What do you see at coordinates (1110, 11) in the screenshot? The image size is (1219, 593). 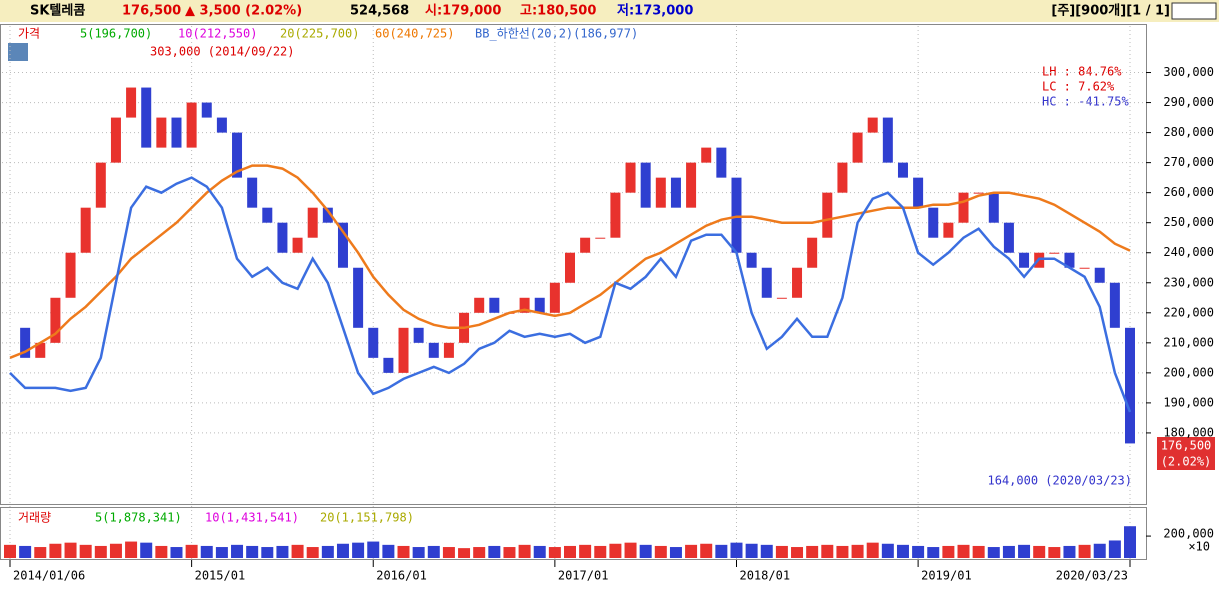 I see `controls: [주][900개][1 / 1]` at bounding box center [1110, 11].